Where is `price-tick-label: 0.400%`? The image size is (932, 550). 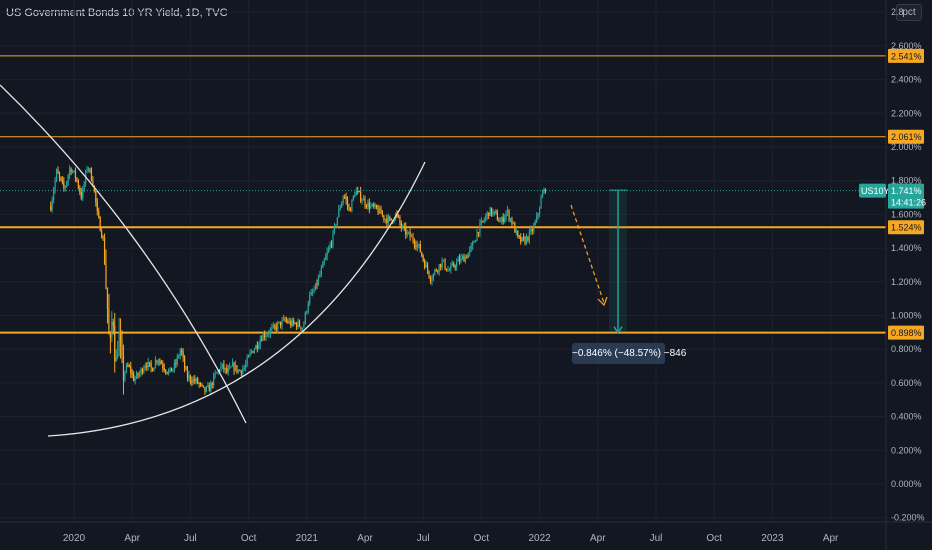
price-tick-label: 0.400% is located at coordinates (906, 417).